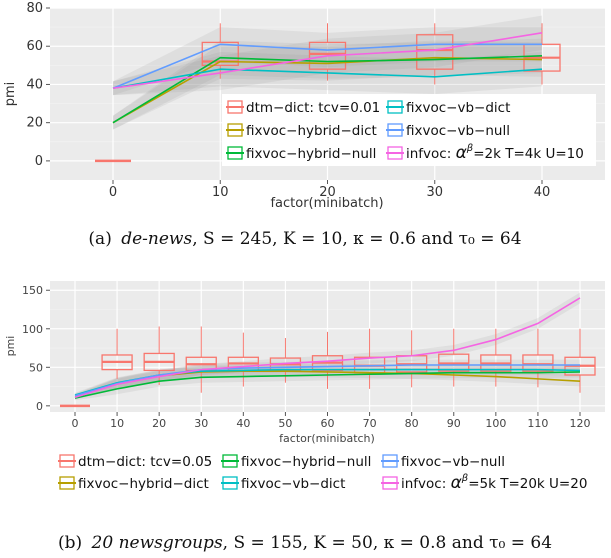 The width and height of the screenshot is (611, 558). What do you see at coordinates (201, 423) in the screenshot?
I see `b-xtick-label: 30` at bounding box center [201, 423].